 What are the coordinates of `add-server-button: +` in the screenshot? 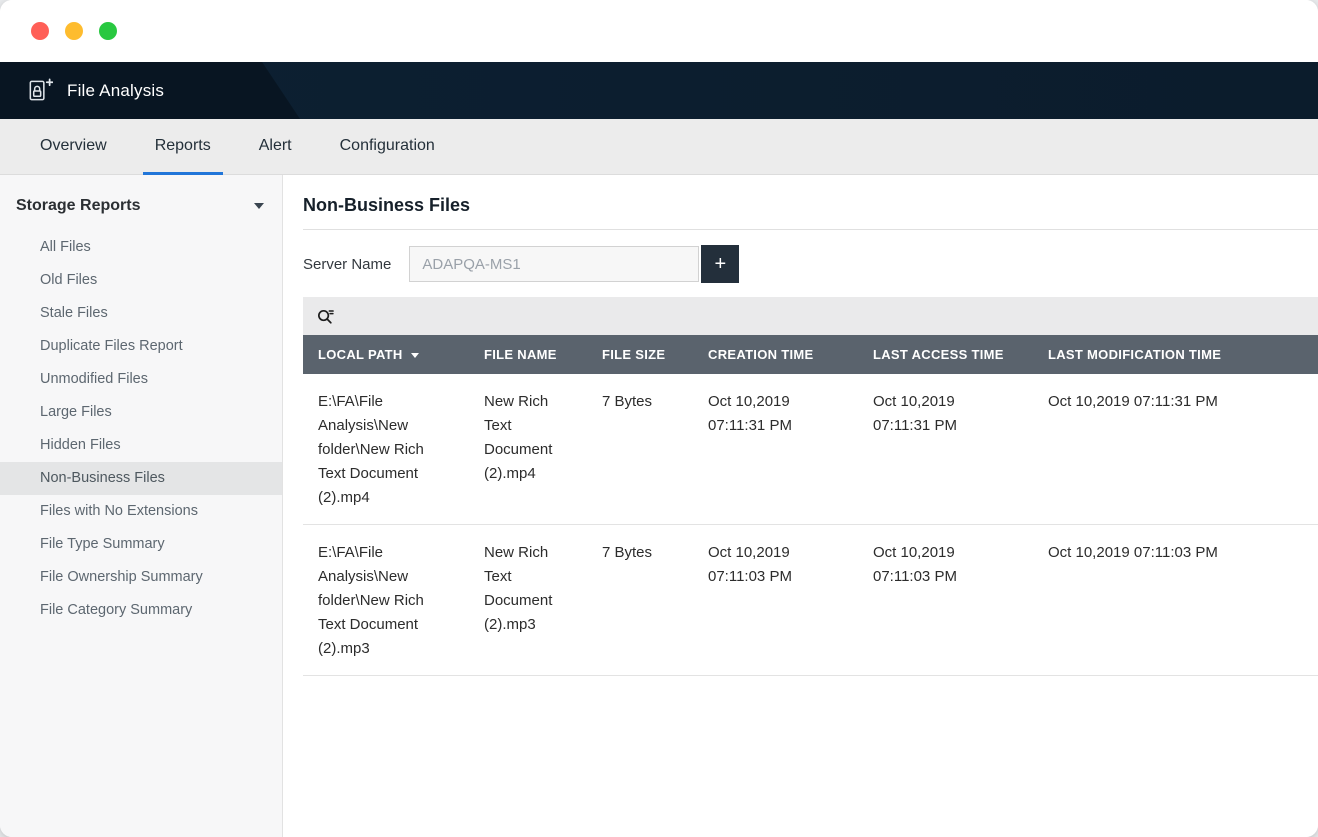 It's located at (720, 264).